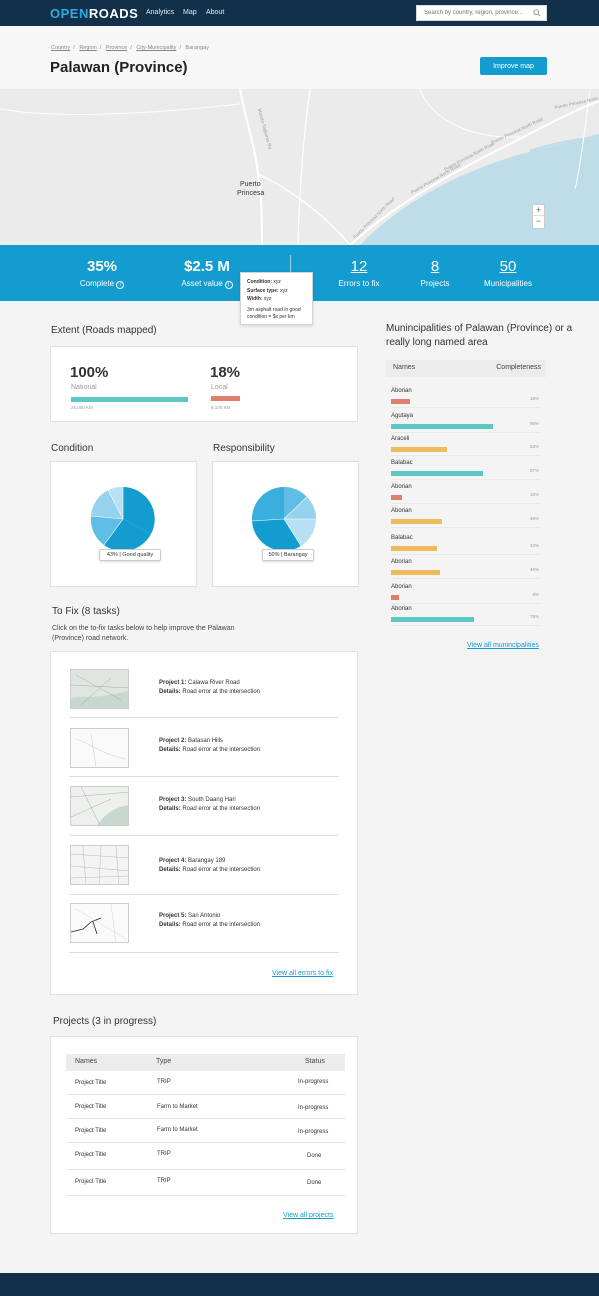 The width and height of the screenshot is (599, 1296). I want to click on task-project: Project 4: Barangay 189, so click(192, 861).